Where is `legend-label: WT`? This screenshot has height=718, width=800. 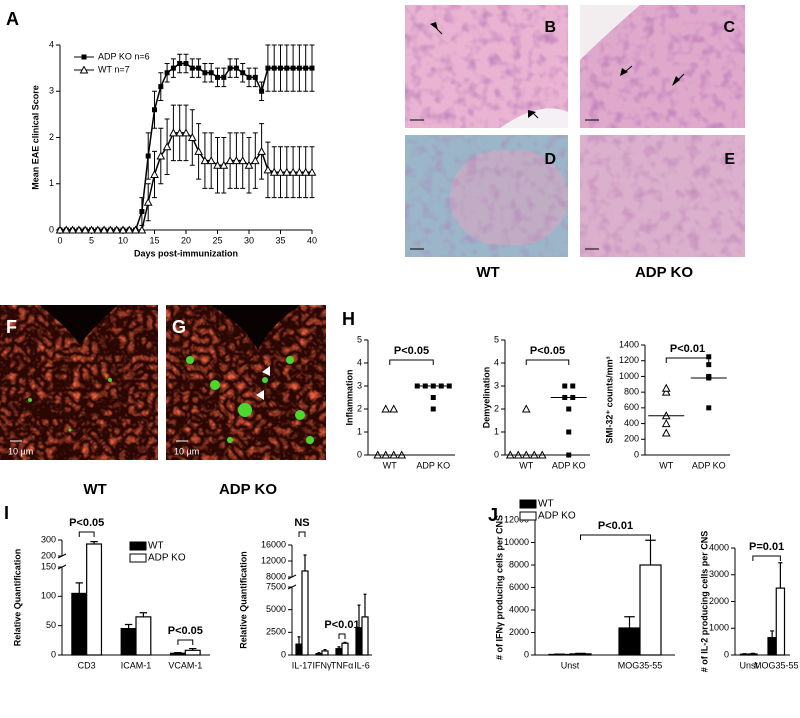 legend-label: WT is located at coordinates (156, 546).